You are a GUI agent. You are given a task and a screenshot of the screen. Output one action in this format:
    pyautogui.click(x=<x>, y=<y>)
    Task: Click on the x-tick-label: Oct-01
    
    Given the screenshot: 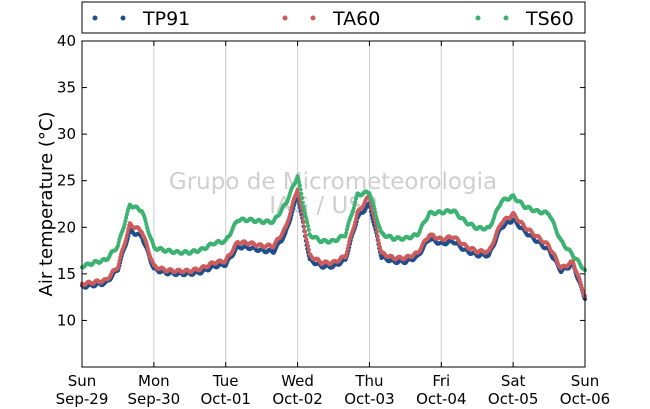 What is the action you would take?
    pyautogui.click(x=225, y=399)
    